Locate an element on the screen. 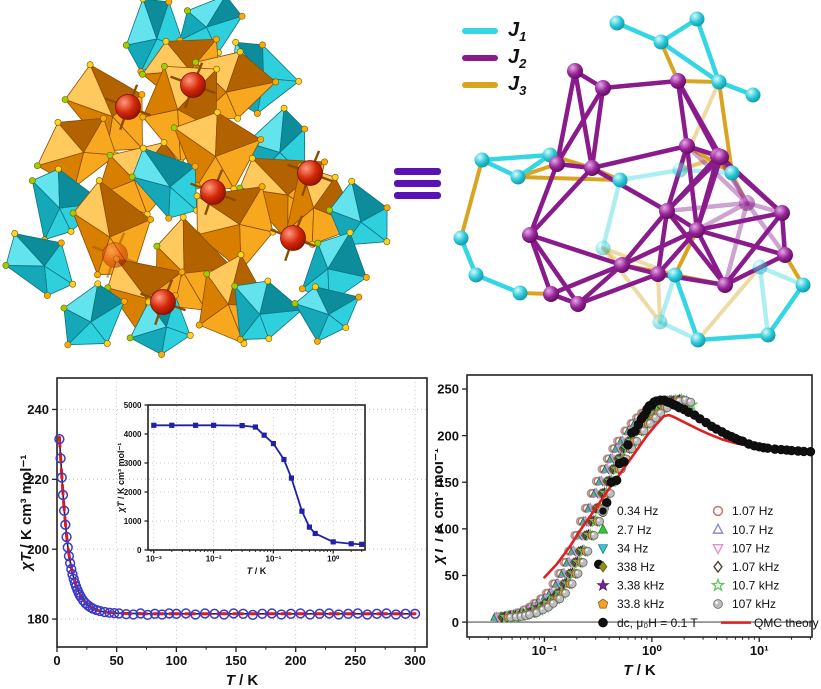 The width and height of the screenshot is (821, 689). j3-label: J3 is located at coordinates (517, 85).